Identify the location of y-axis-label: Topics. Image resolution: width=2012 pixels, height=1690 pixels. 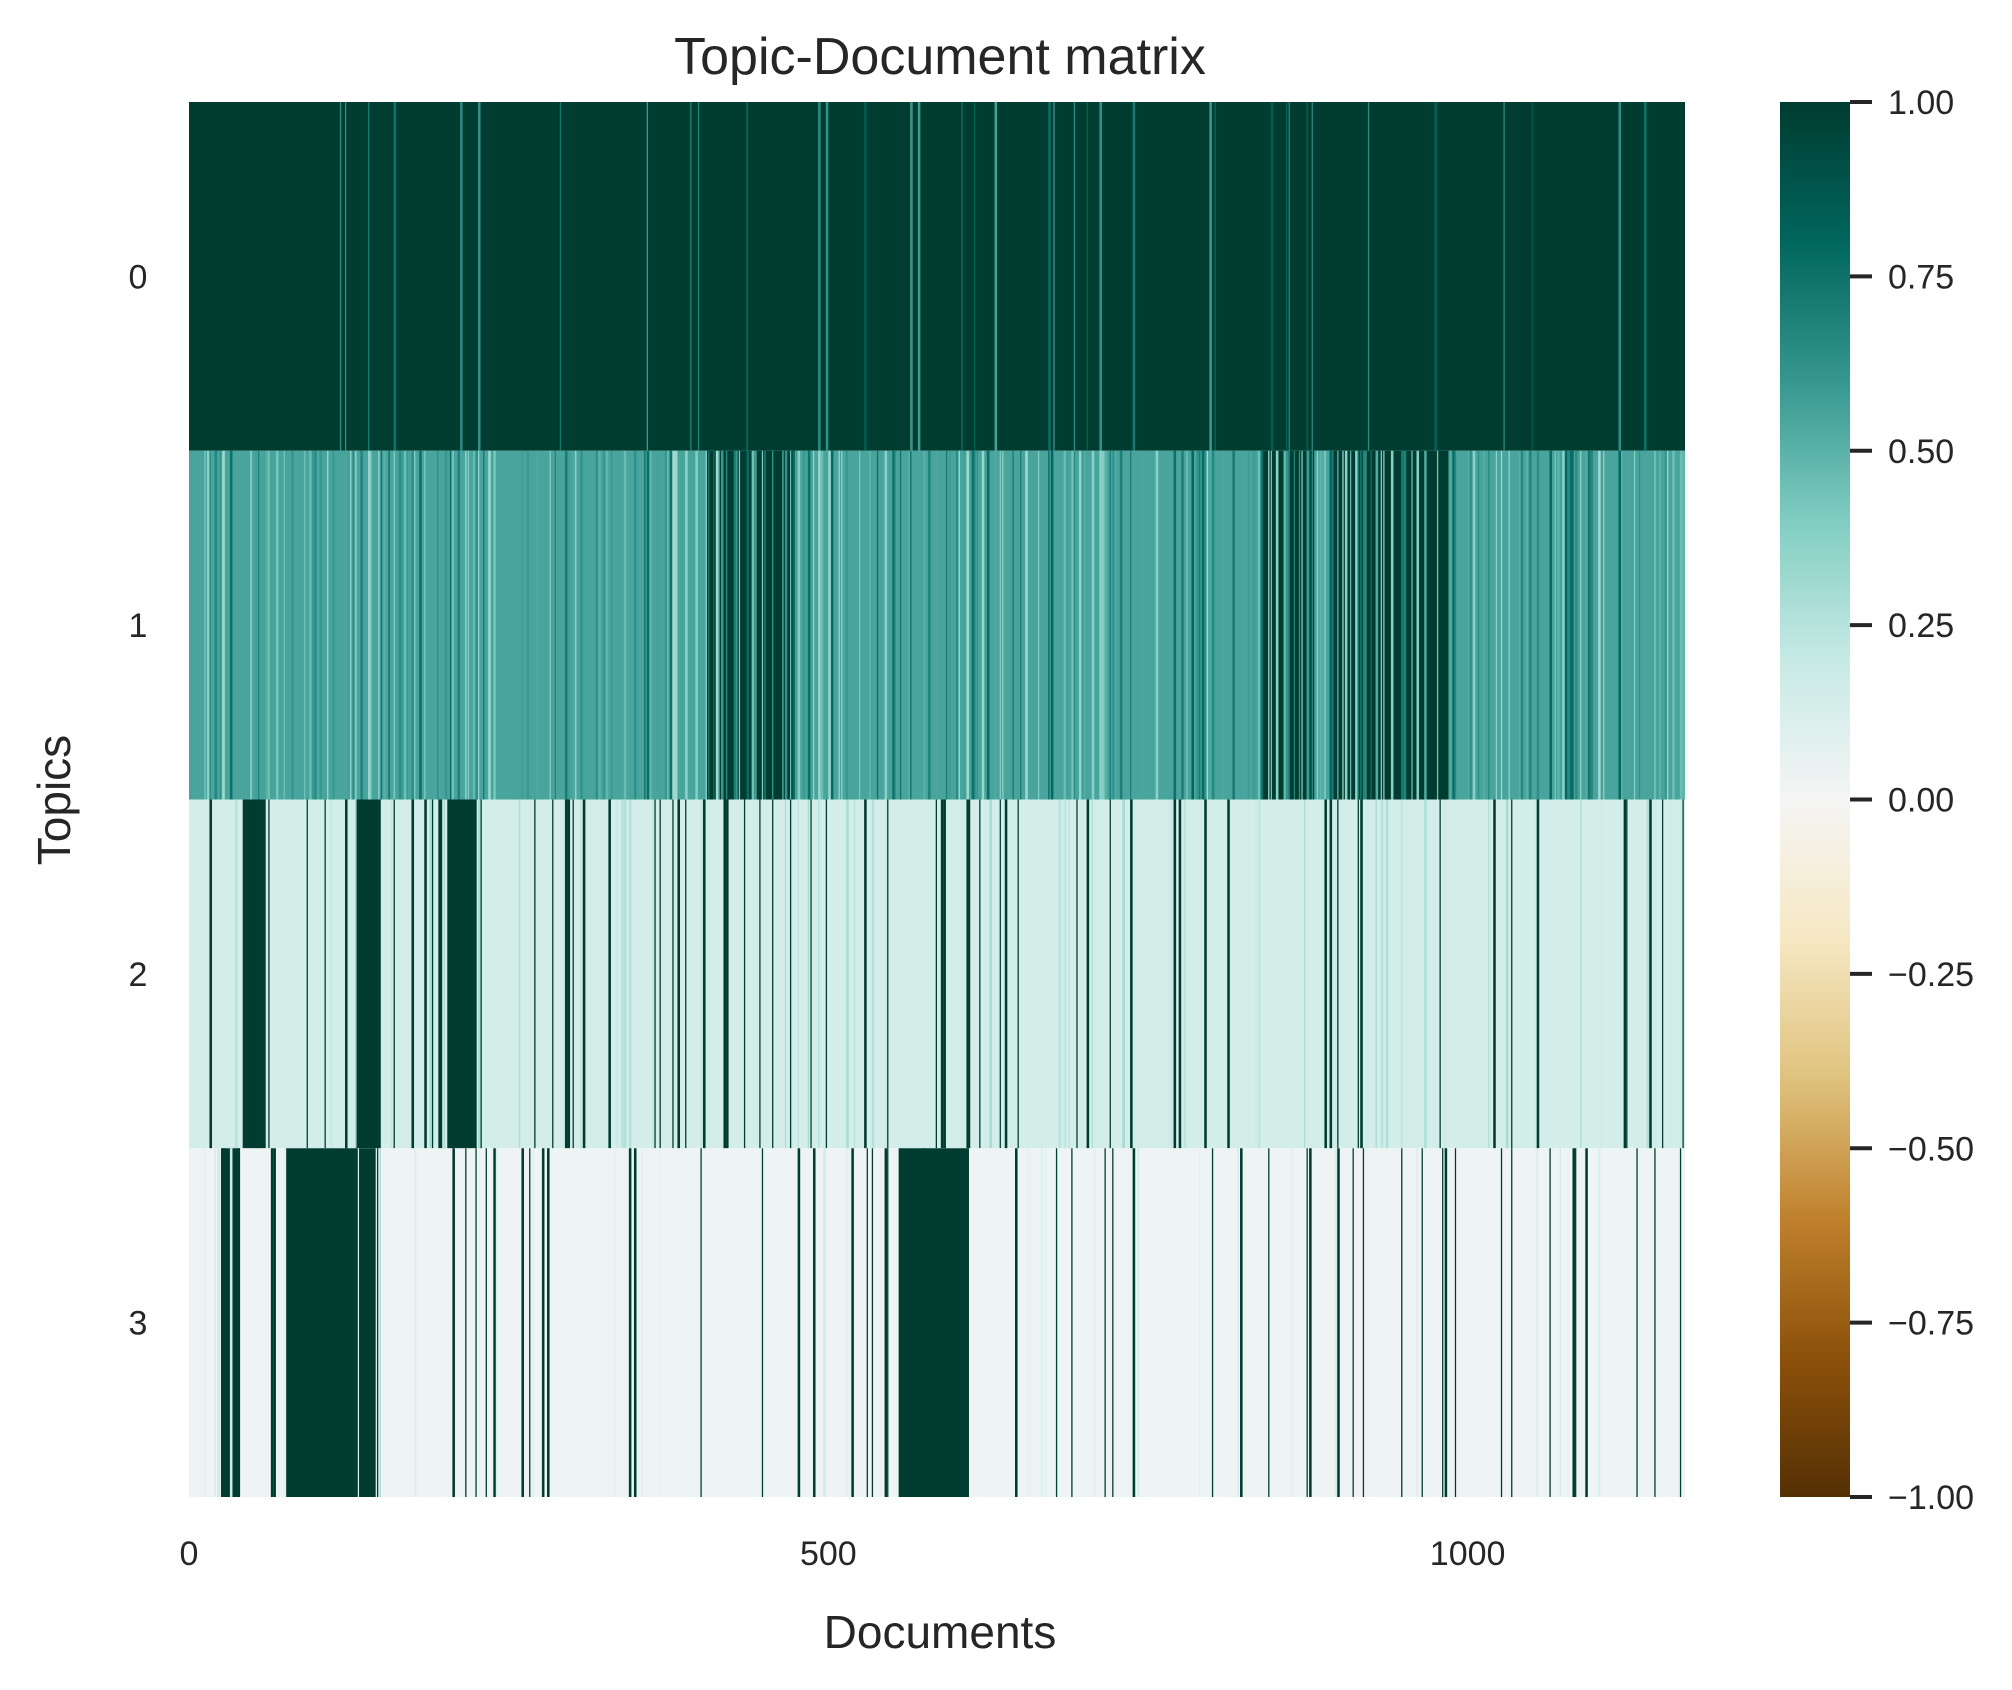
(54, 800).